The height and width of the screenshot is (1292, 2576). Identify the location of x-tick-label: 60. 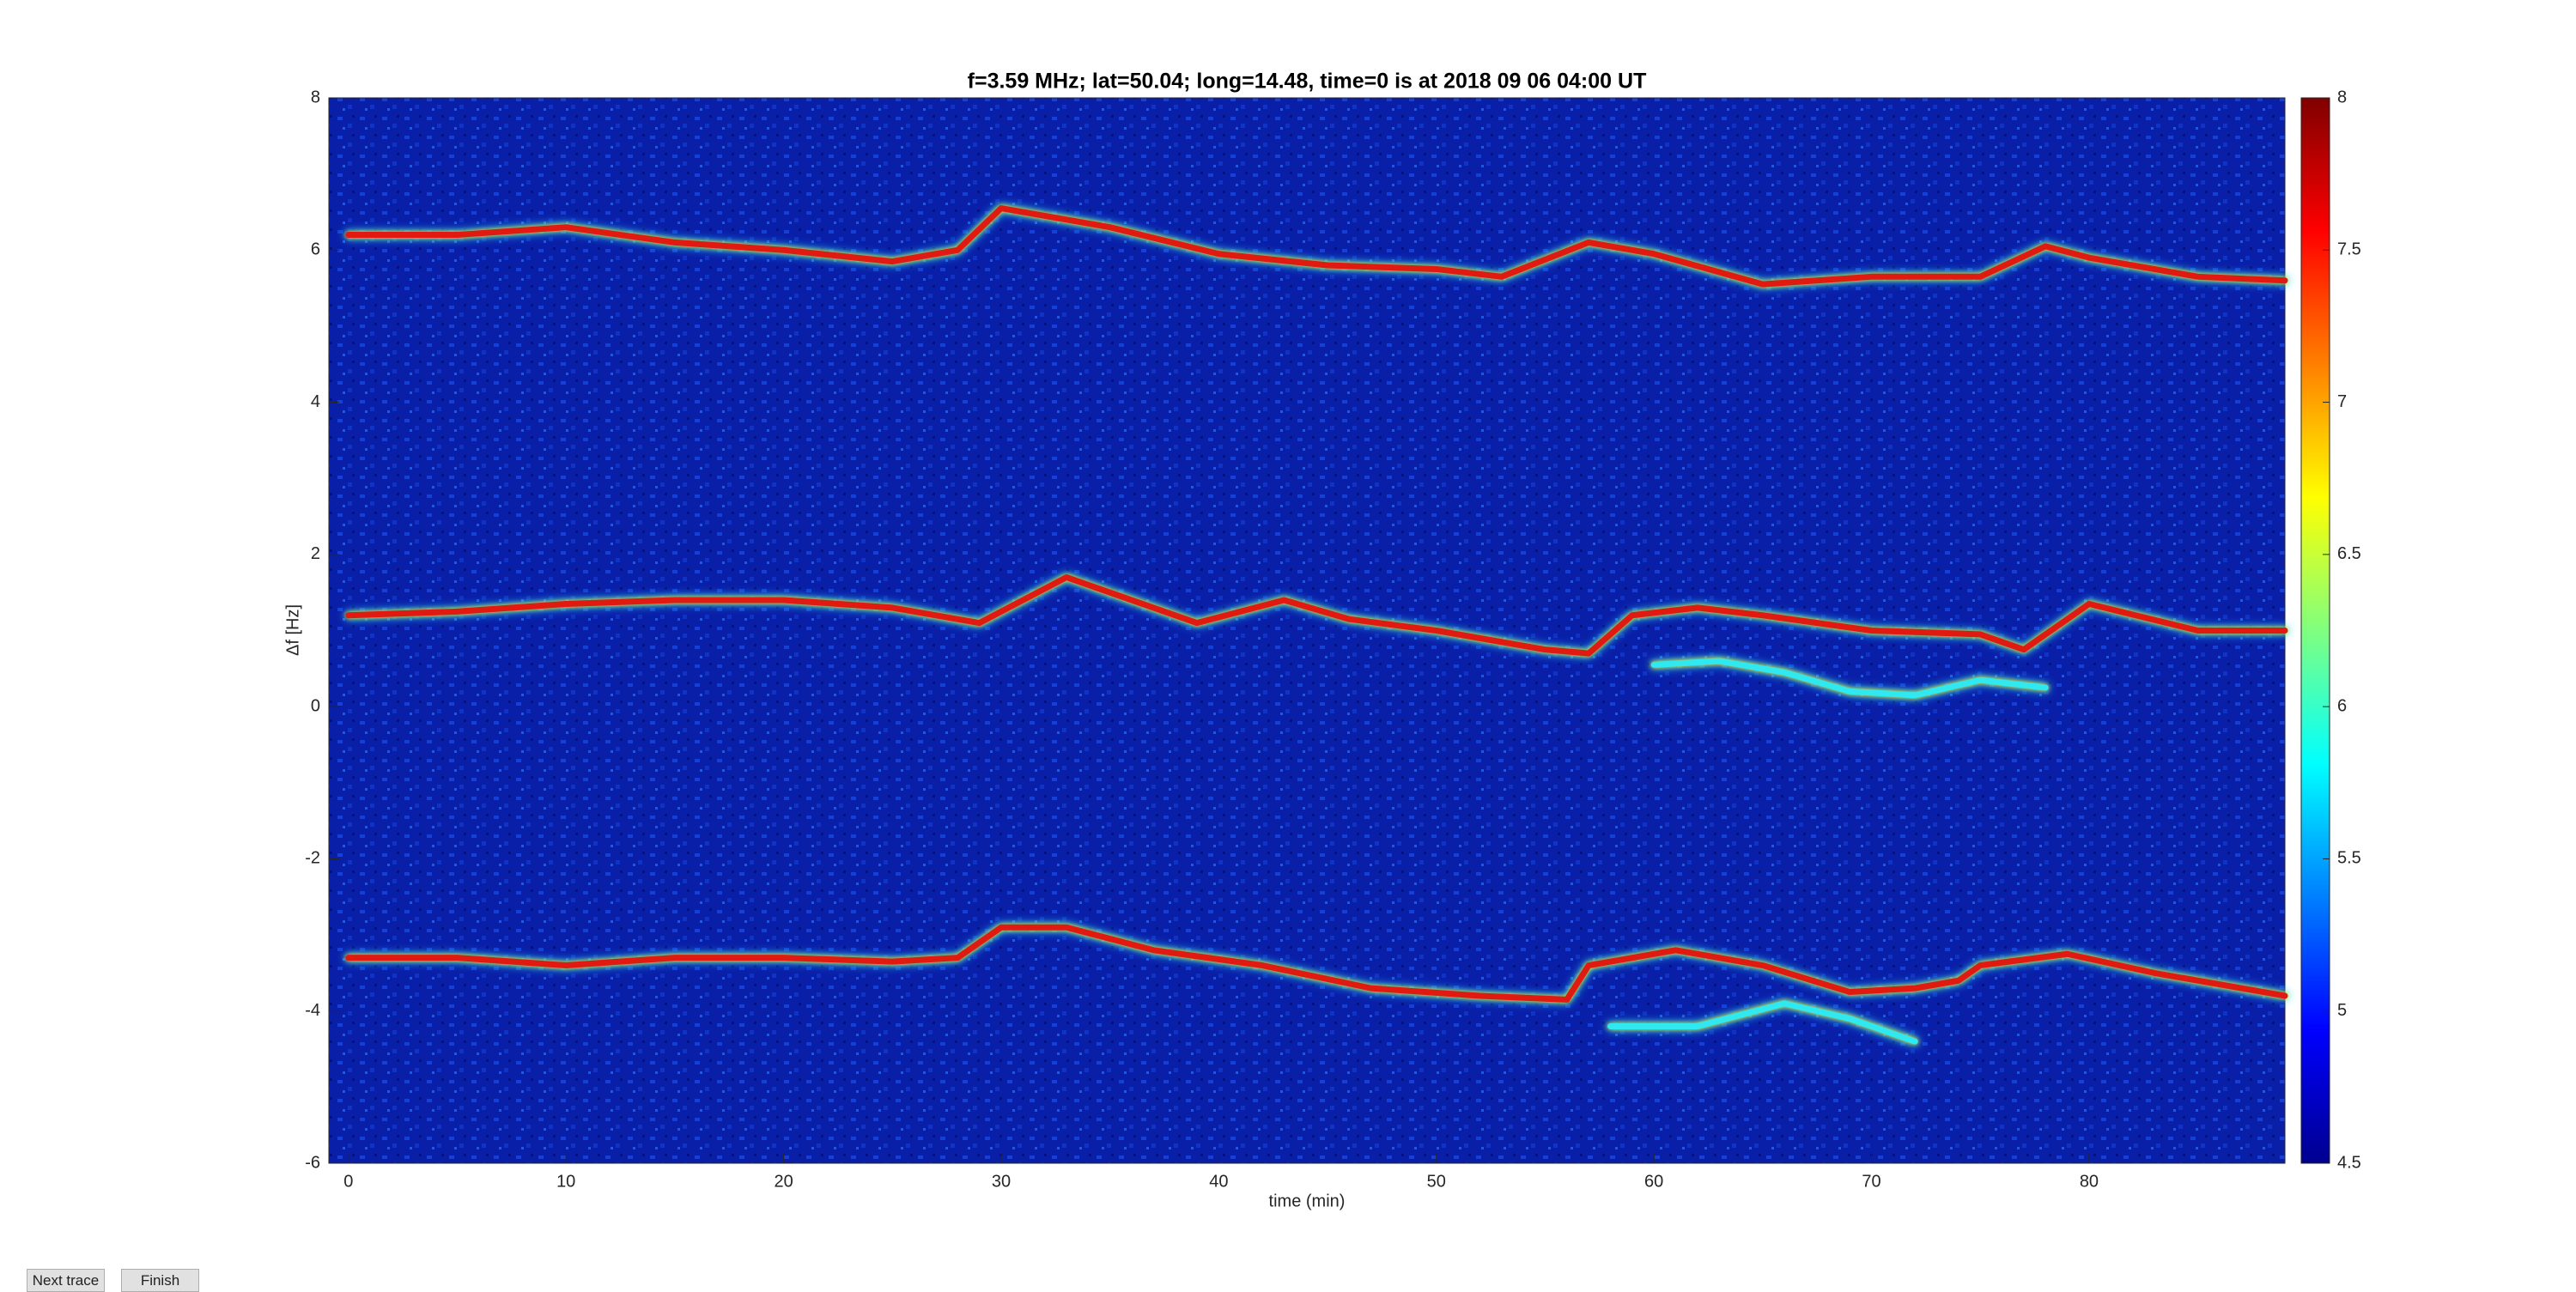
(1653, 1181).